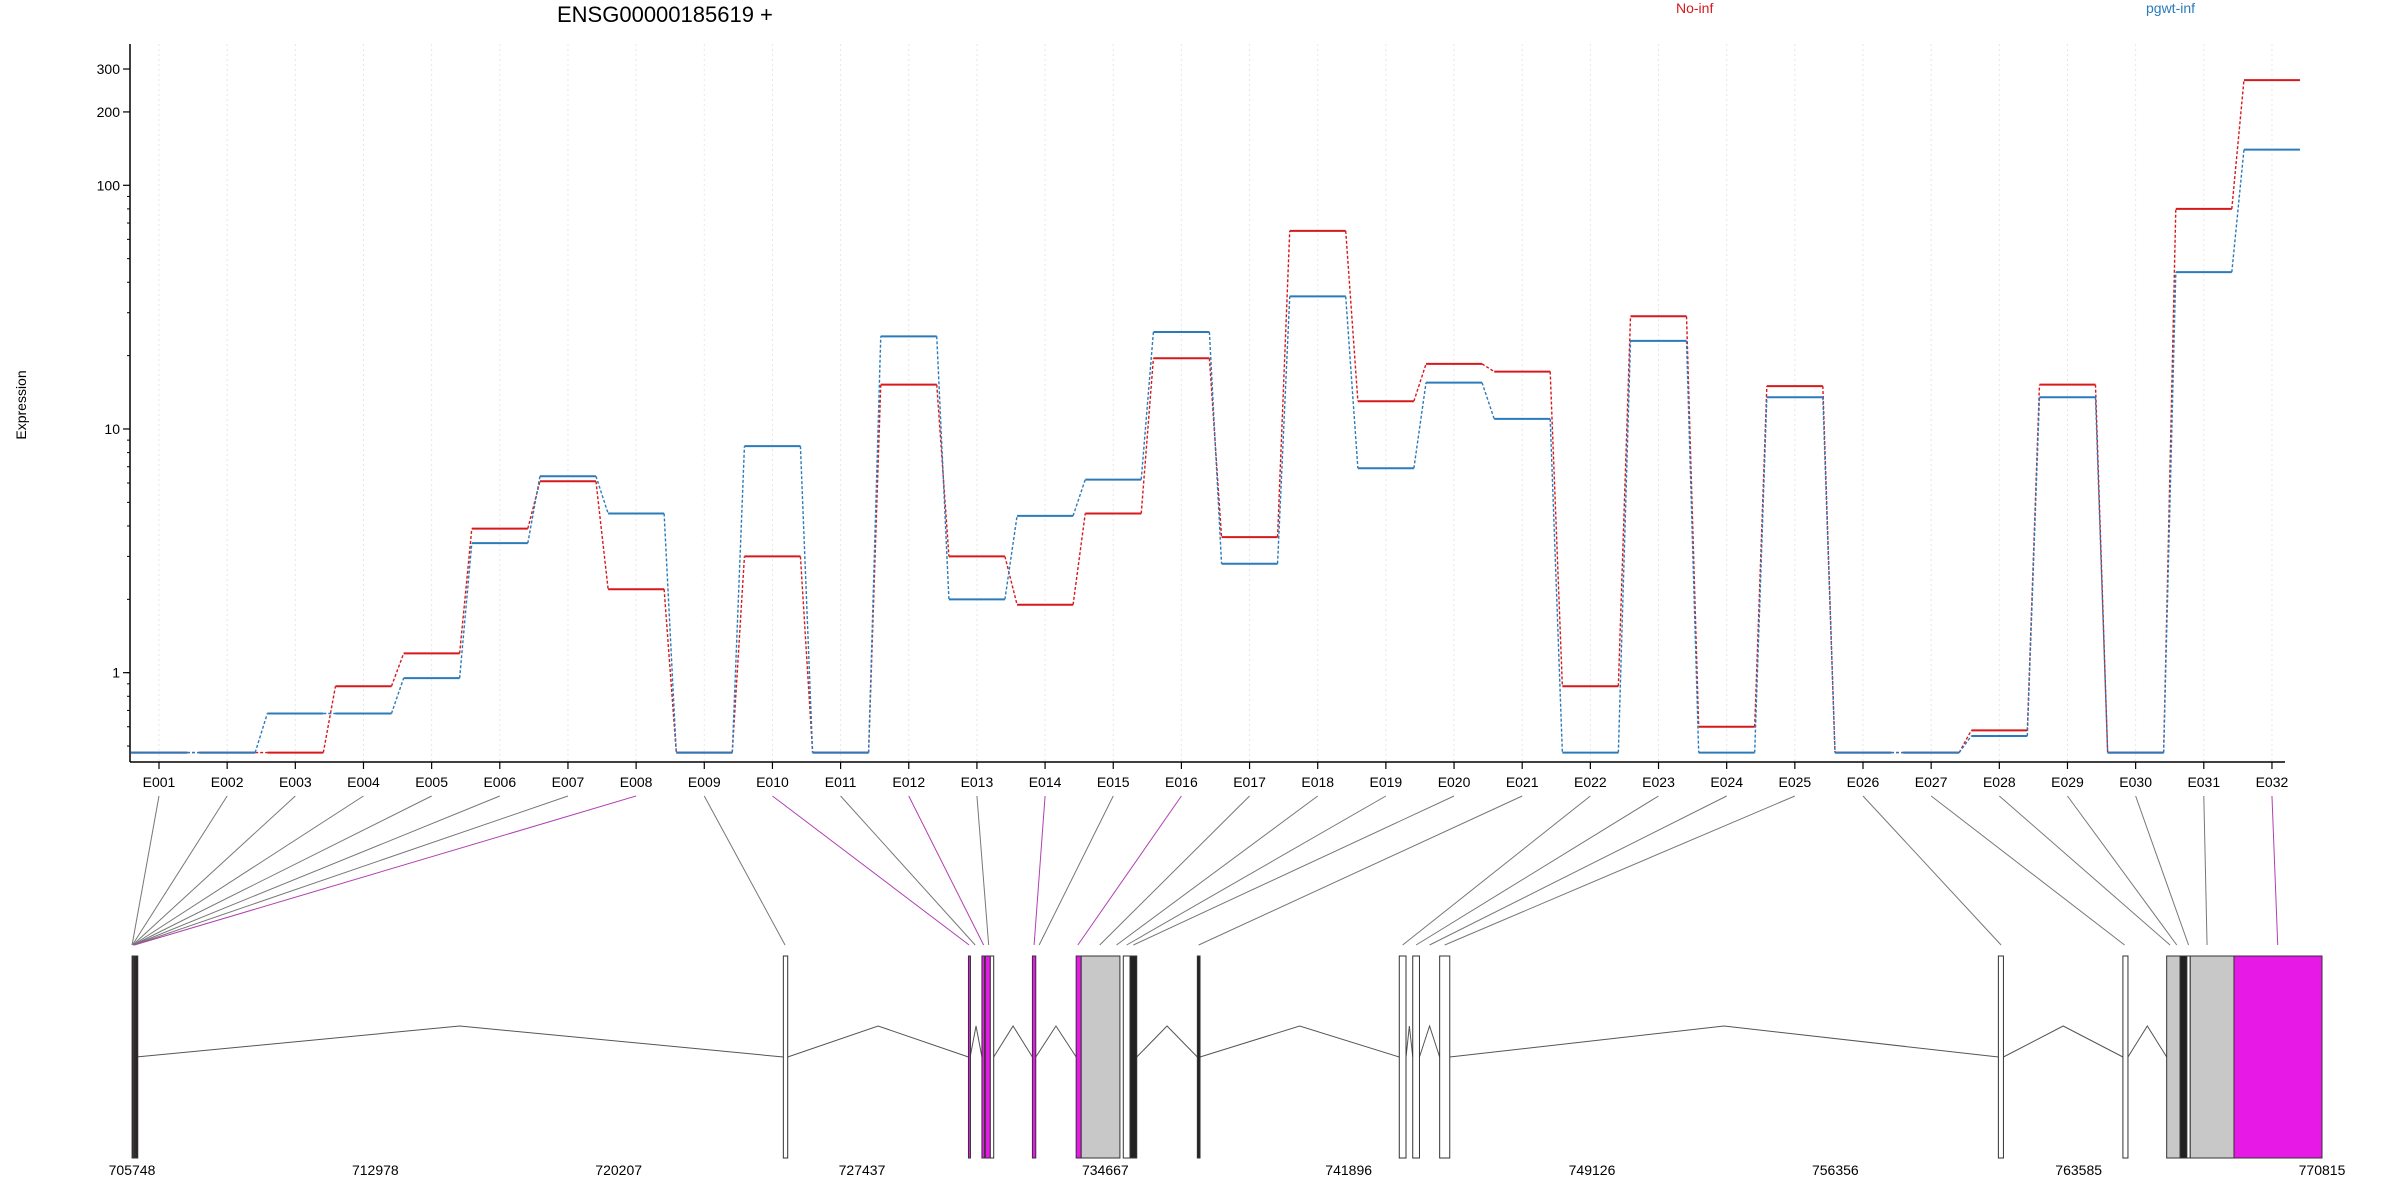 Image resolution: width=2400 pixels, height=1200 pixels. I want to click on y-tick-label: 10, so click(112, 429).